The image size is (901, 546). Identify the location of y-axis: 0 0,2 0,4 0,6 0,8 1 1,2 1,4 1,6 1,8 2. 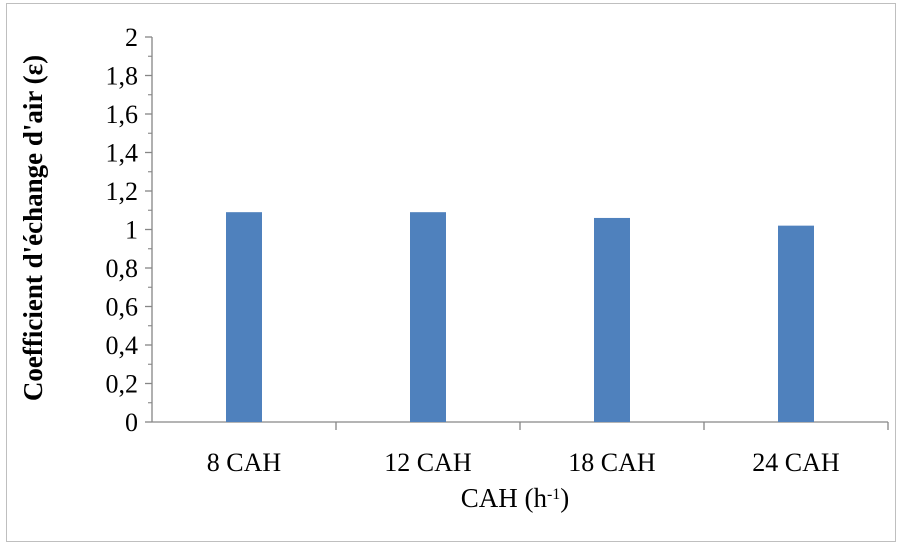
(129, 230).